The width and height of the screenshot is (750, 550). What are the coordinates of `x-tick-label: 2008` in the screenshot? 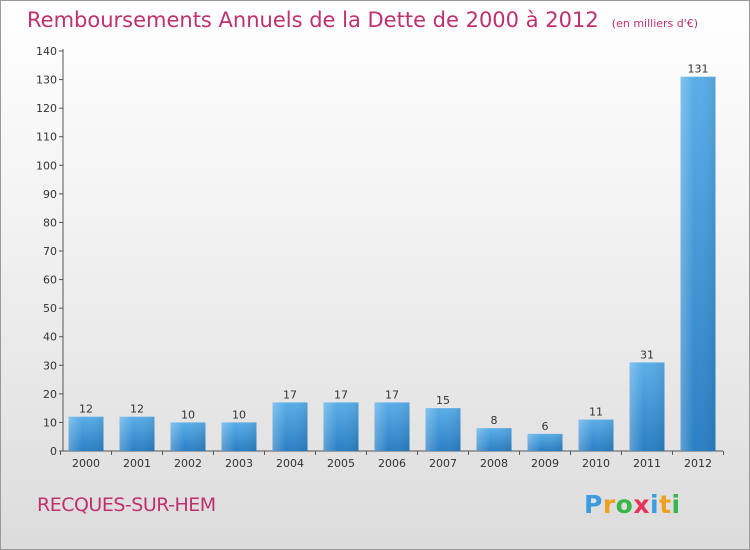 It's located at (494, 463).